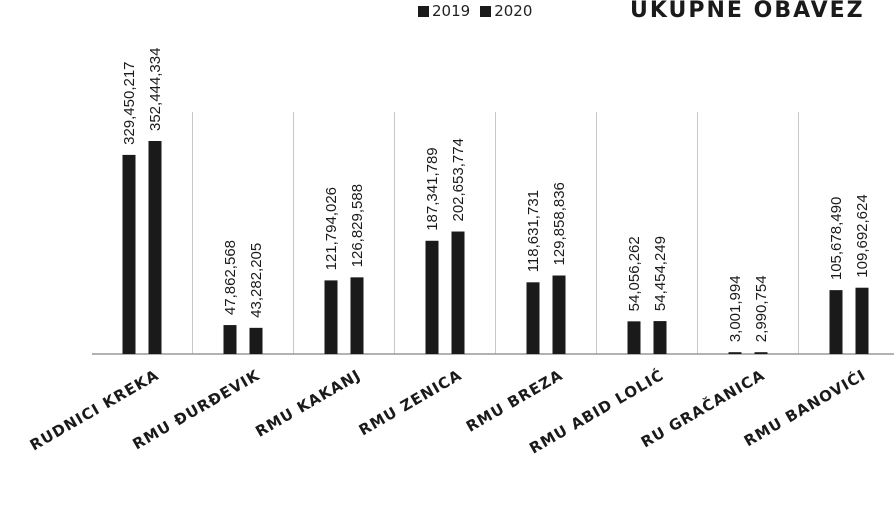 This screenshot has height=518, width=894. What do you see at coordinates (451, 11) in the screenshot?
I see `legend-label-2019: 2019` at bounding box center [451, 11].